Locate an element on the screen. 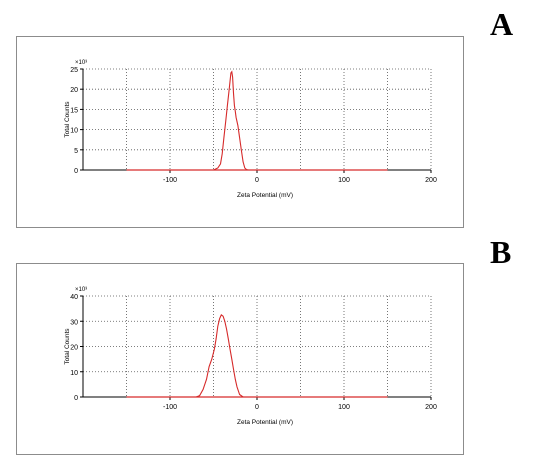 Image resolution: width=550 pixels, height=475 pixels. chart-b-x-tick-label: 100 is located at coordinates (344, 407).